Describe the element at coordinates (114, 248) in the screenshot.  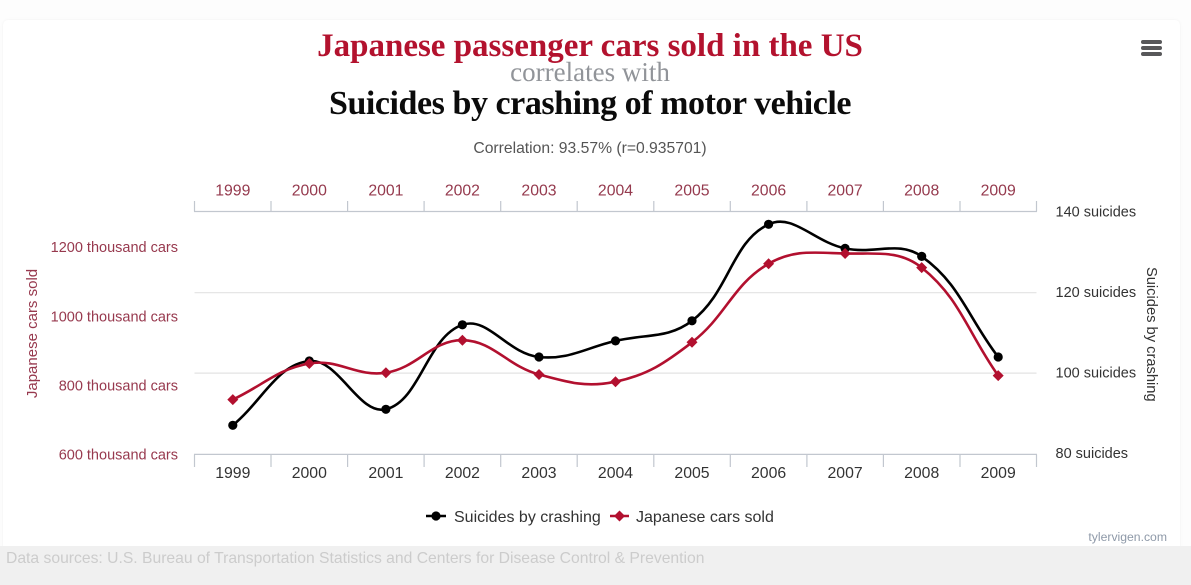
I see `svg-text: 1200 thousand cars` at that location.